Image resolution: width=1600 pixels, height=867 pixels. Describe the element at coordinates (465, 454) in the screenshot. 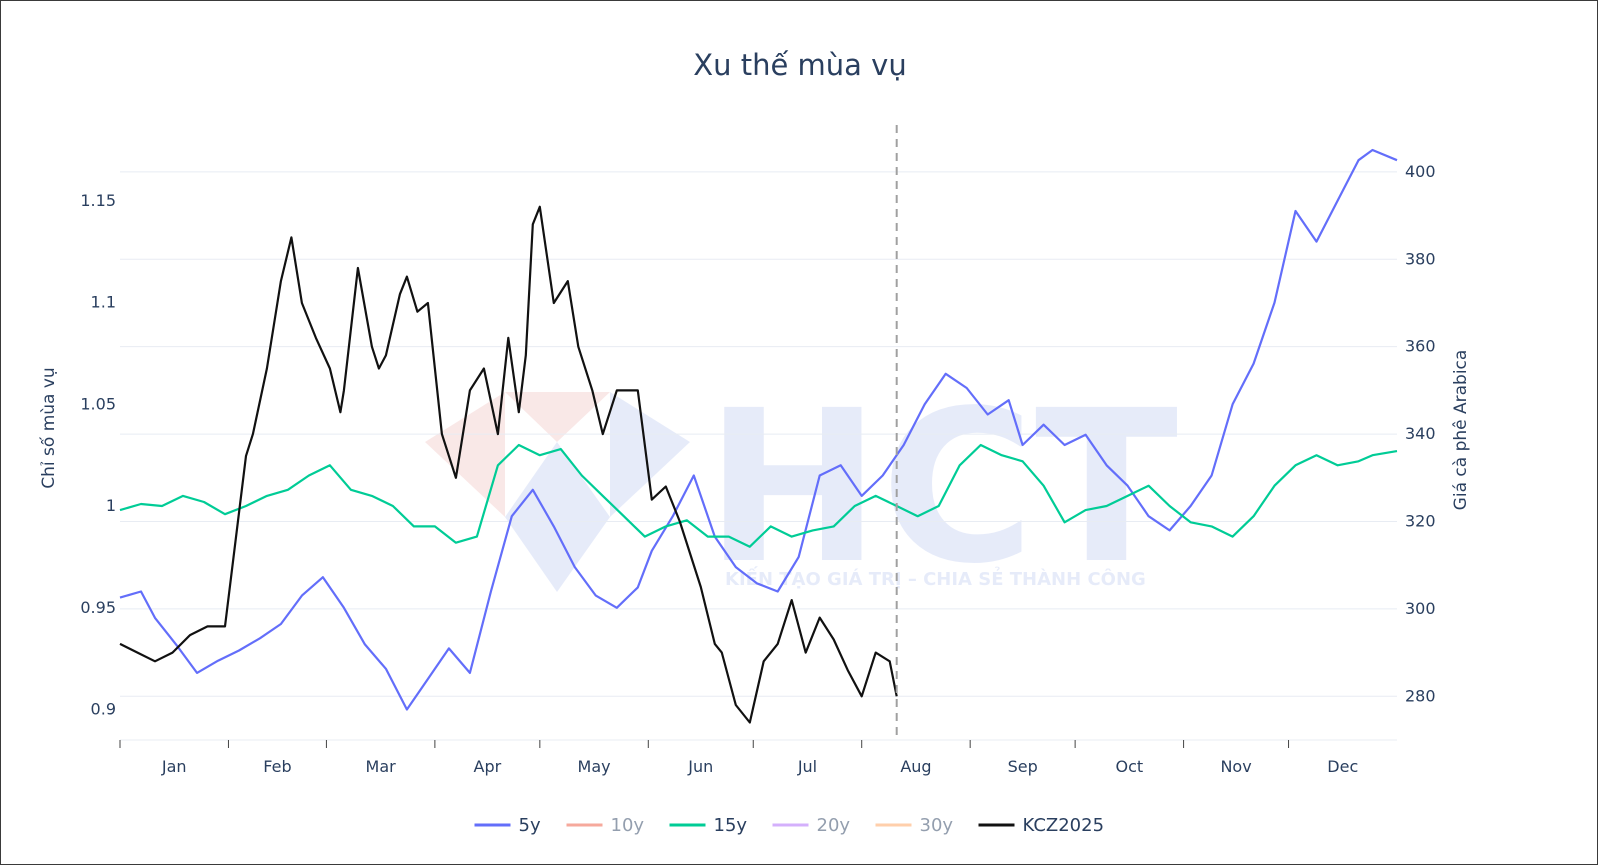

I see `watermark-diamond-left` at that location.